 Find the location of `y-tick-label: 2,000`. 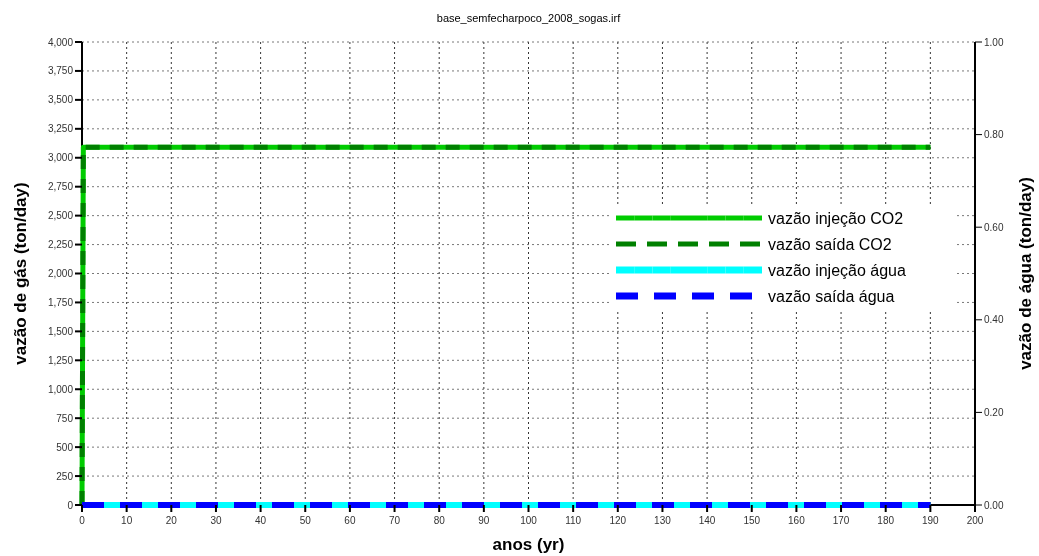

y-tick-label: 2,000 is located at coordinates (60, 273).